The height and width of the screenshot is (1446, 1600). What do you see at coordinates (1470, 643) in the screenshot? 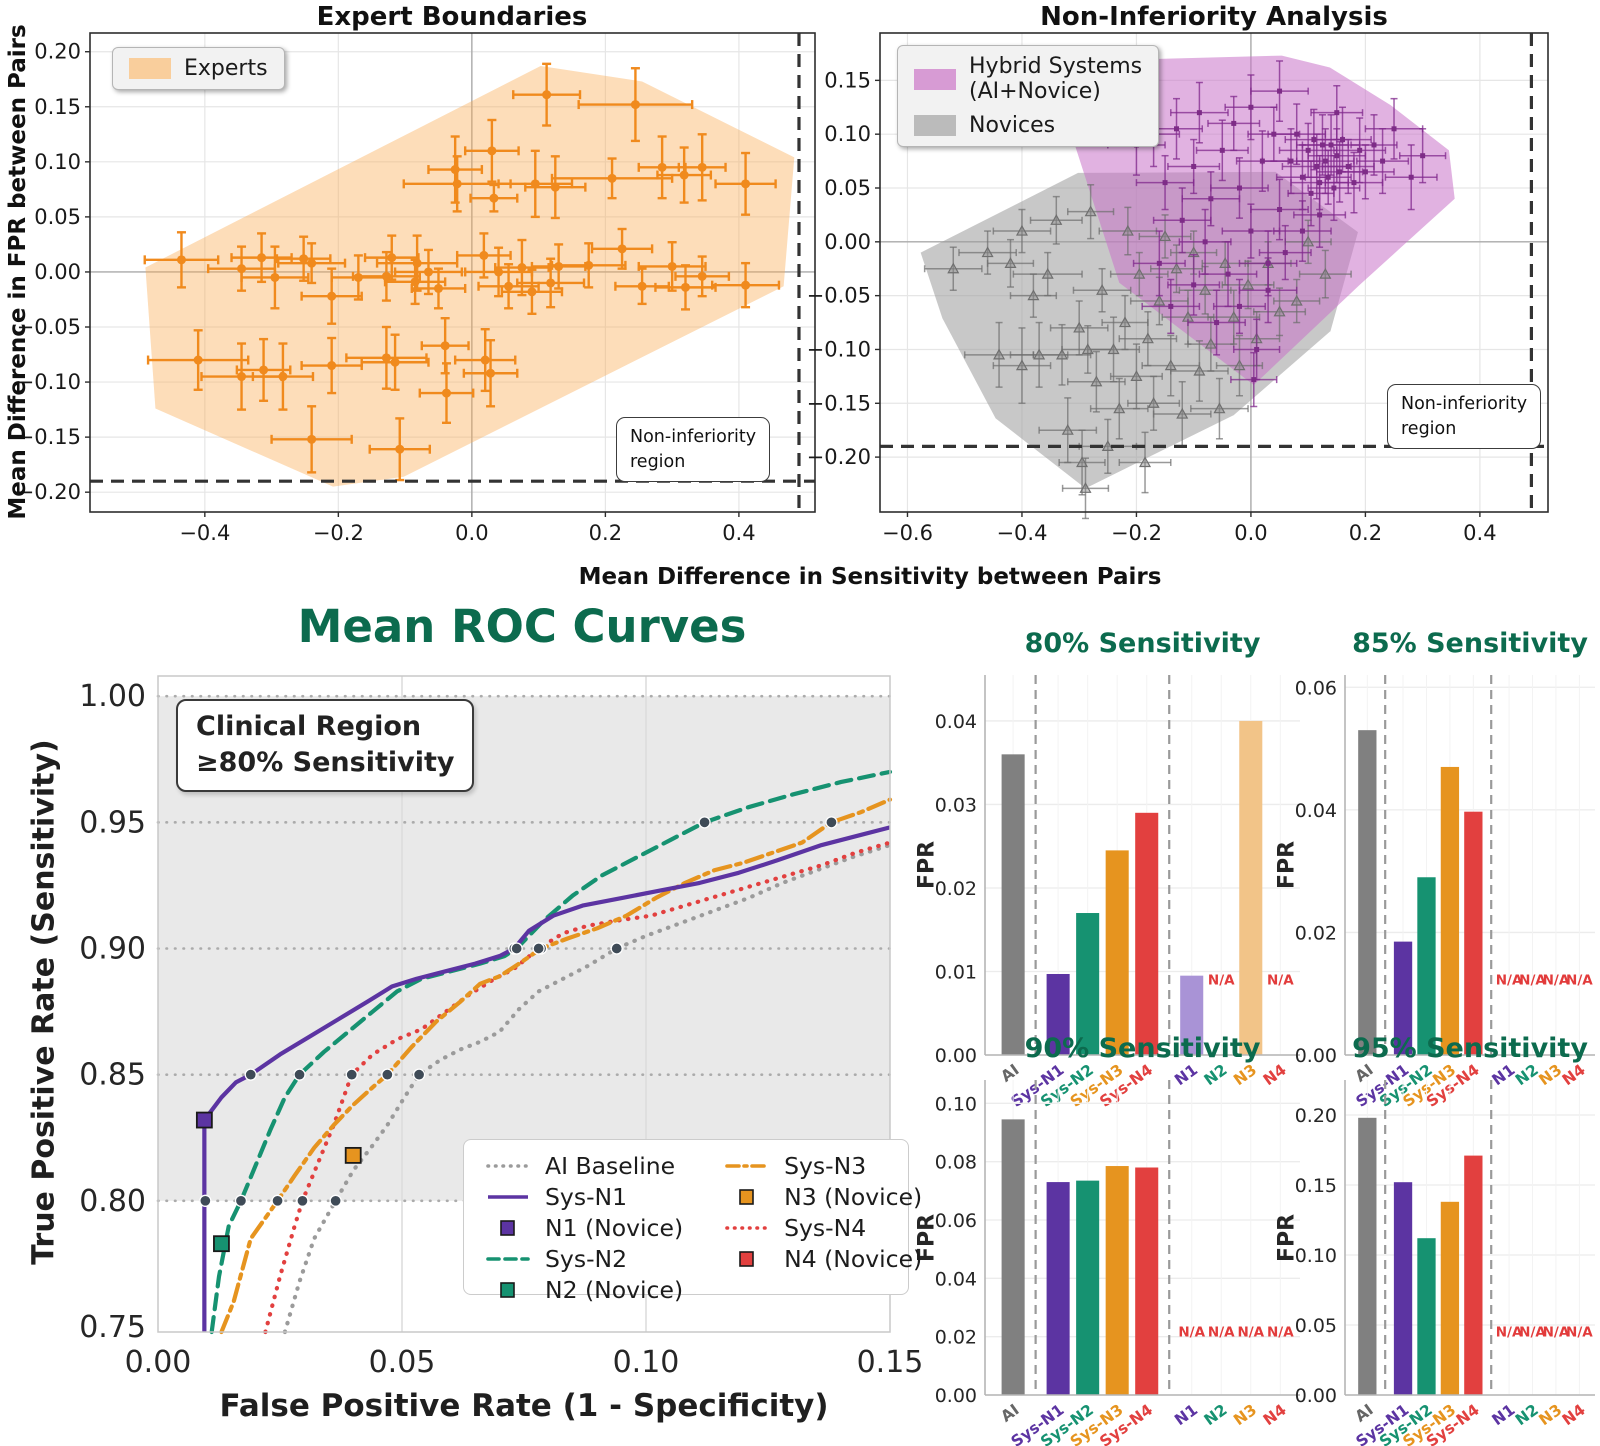
I see `barchart-title: 85% Sensitivity` at bounding box center [1470, 643].